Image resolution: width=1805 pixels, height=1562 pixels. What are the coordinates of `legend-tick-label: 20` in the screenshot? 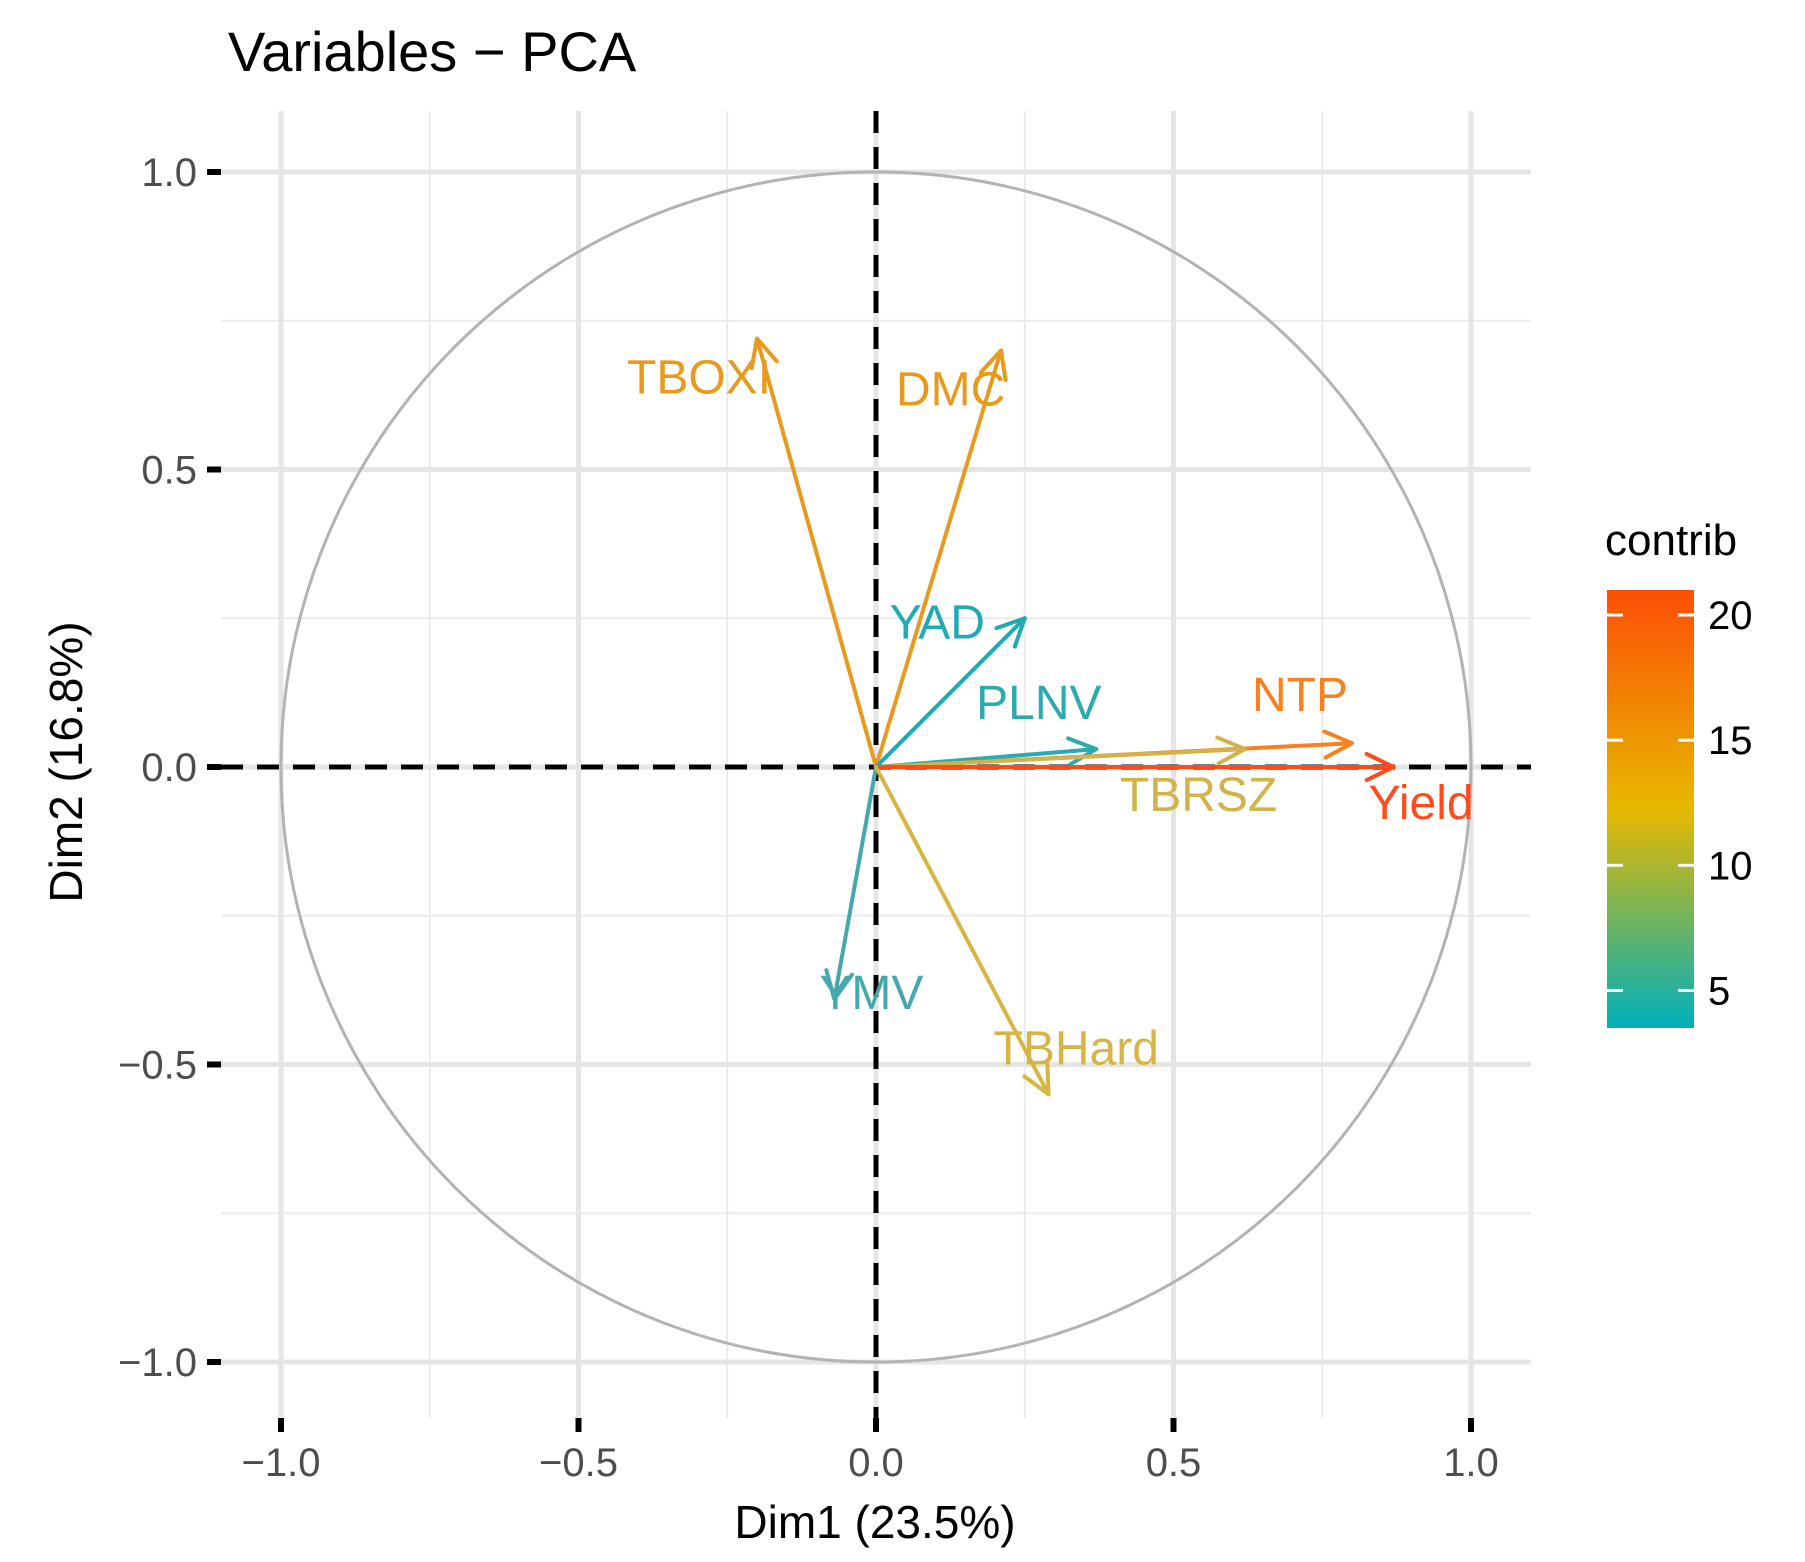 It's located at (1730, 616).